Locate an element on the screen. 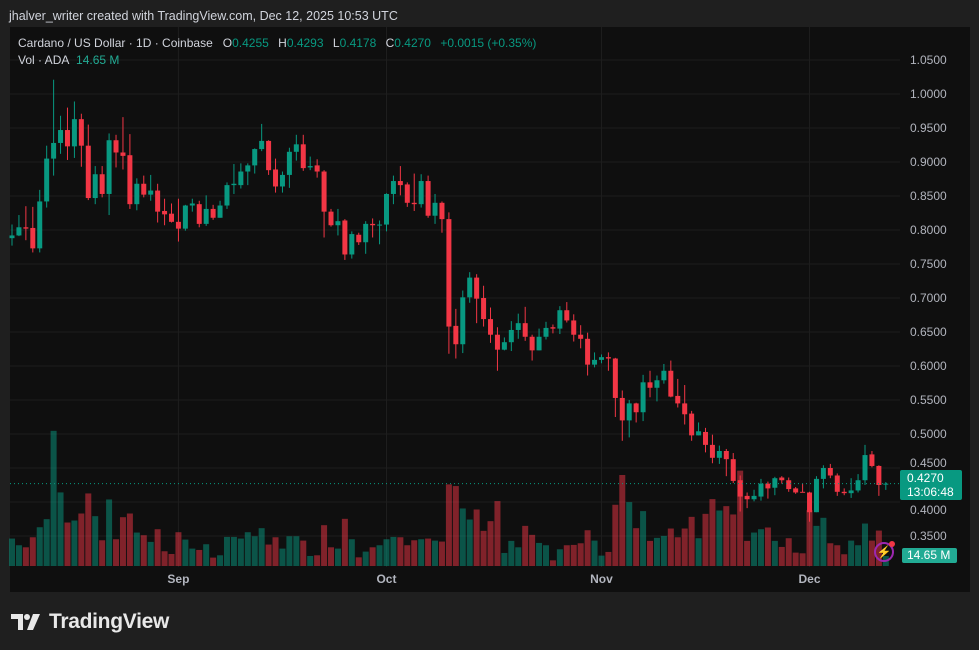 This screenshot has height=650, width=979. symbol-title: Cardano / US Dollar · 1D · Coinbase is located at coordinates (115, 43).